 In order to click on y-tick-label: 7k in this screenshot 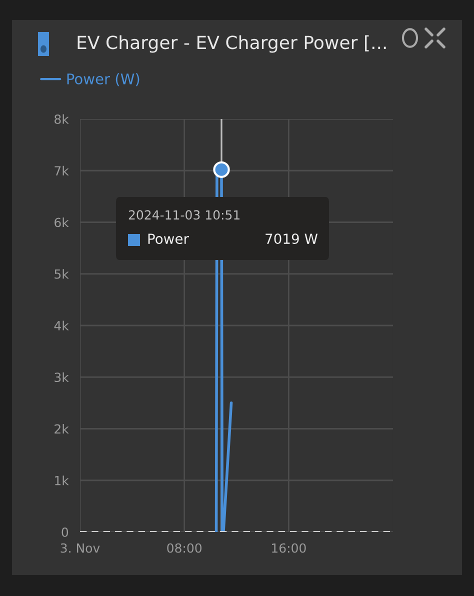, I will do `click(61, 171)`.